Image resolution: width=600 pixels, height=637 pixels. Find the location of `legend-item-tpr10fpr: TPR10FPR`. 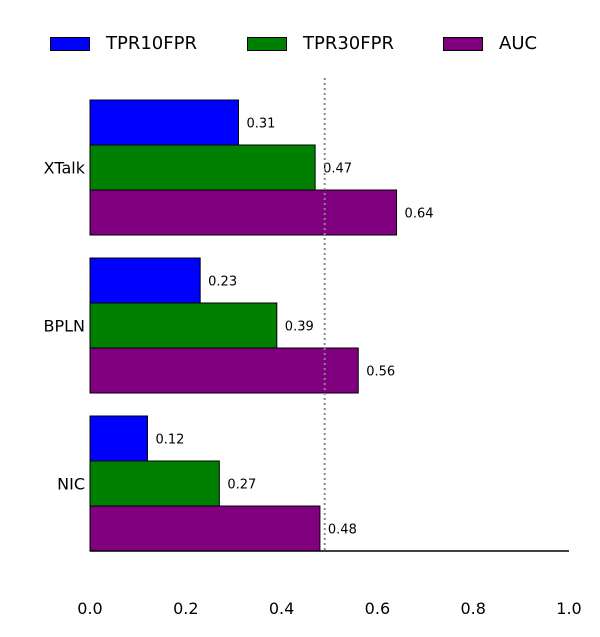

legend-item-tpr10fpr: TPR10FPR is located at coordinates (123, 43).